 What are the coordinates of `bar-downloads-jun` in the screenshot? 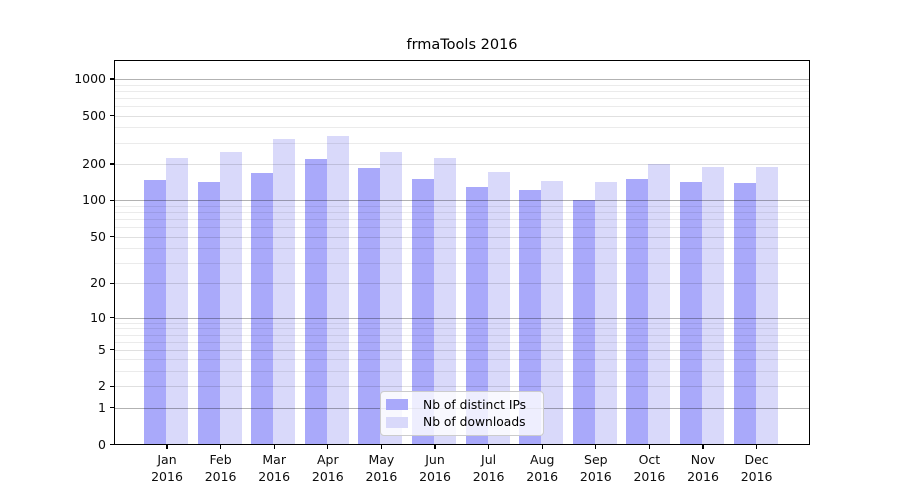 It's located at (445, 301).